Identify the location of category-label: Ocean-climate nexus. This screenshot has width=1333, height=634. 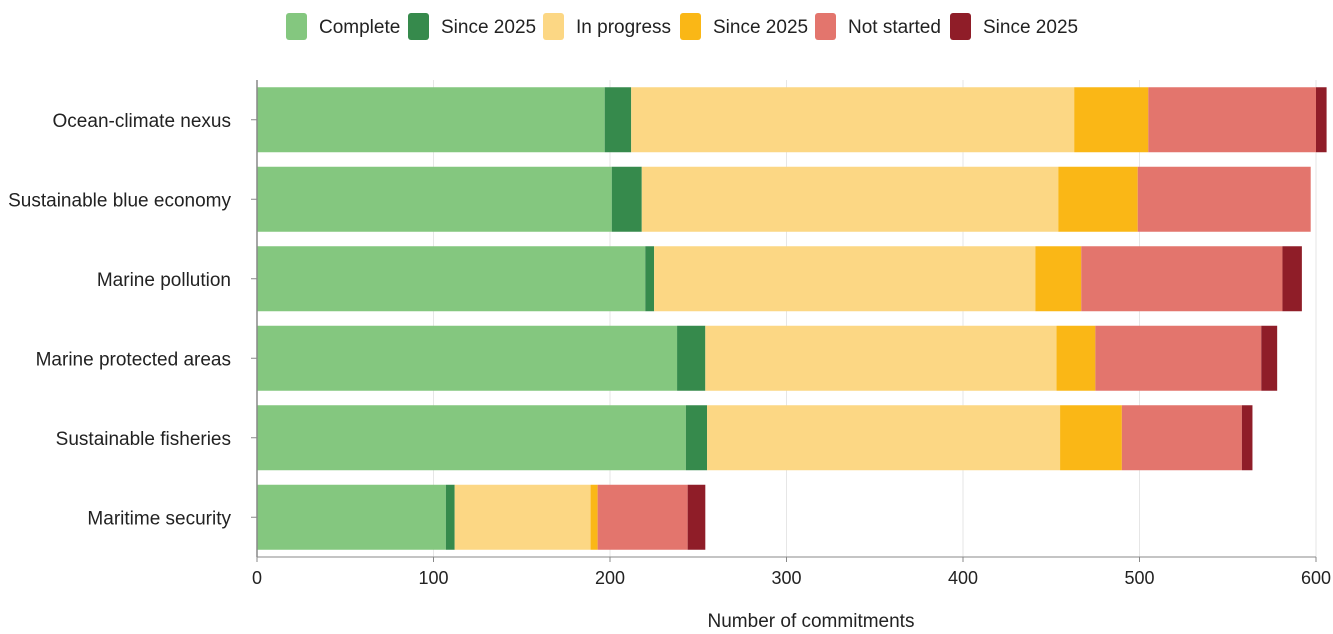
(142, 121).